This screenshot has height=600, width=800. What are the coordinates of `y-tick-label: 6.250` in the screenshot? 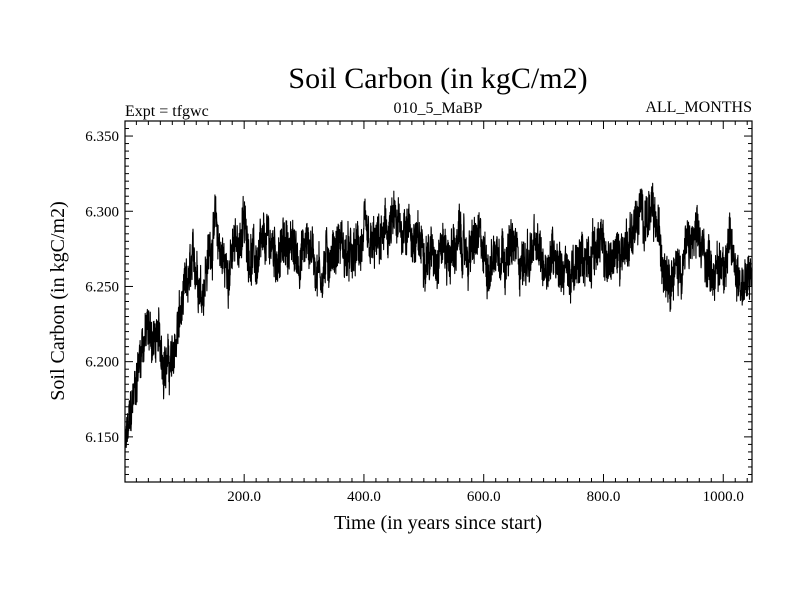 It's located at (102, 287).